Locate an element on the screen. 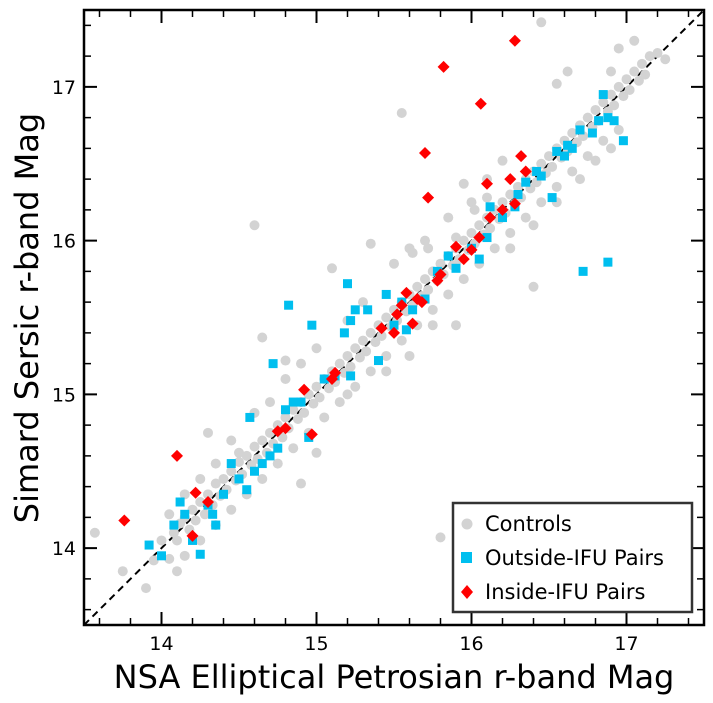 Image resolution: width=713 pixels, height=703 pixels. legend-label-outside-ifu: Outside-IFU Pairs is located at coordinates (574, 558).